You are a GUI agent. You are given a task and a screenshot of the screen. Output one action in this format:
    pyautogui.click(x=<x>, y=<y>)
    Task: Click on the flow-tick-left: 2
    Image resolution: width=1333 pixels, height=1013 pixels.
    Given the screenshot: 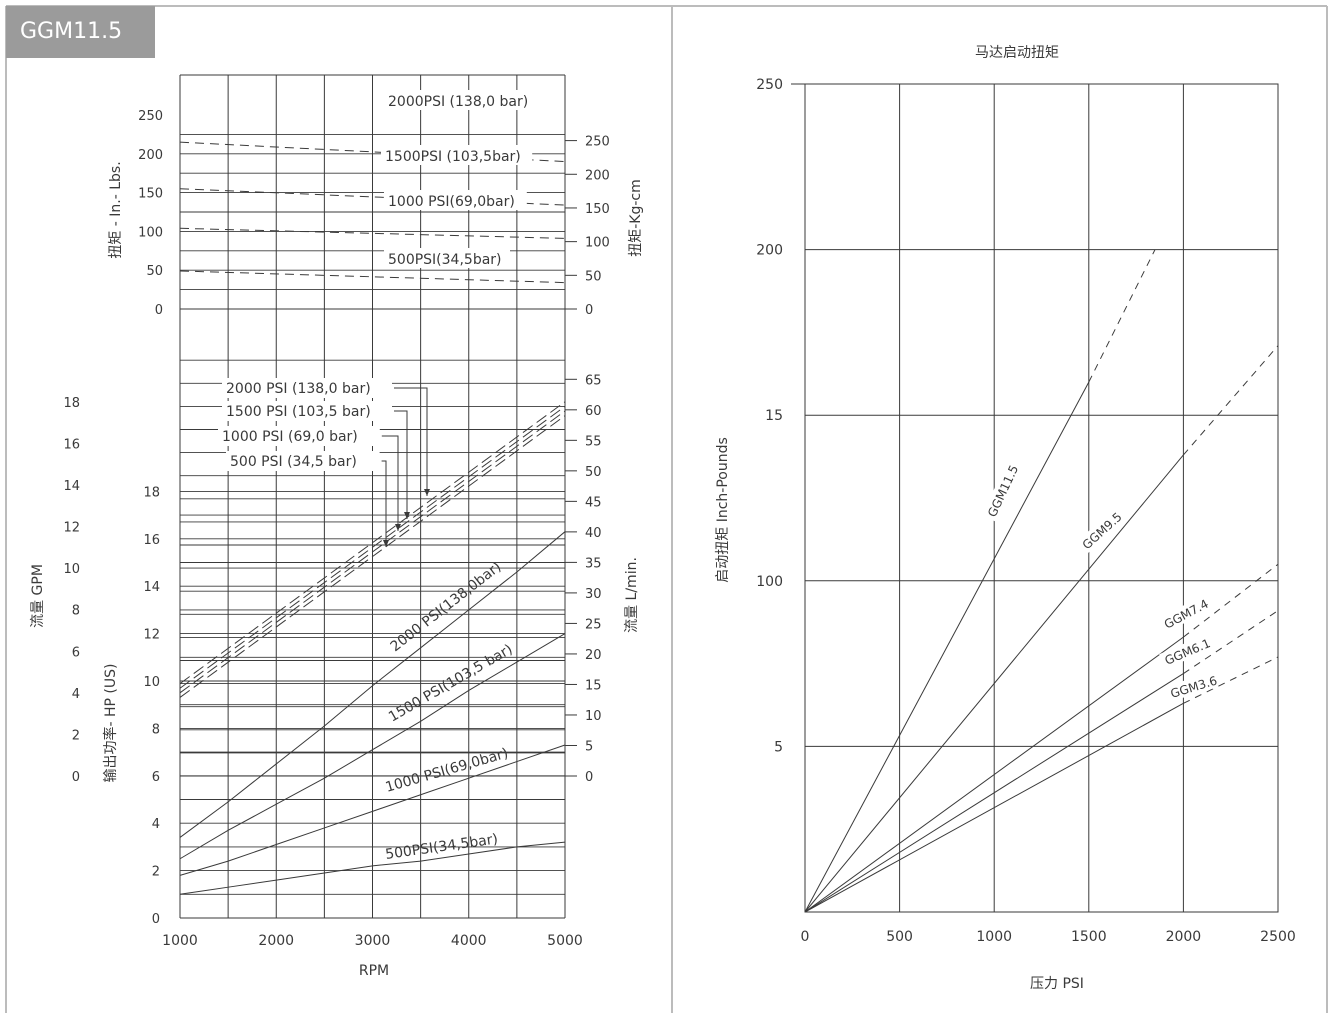 What is the action you would take?
    pyautogui.click(x=76, y=735)
    